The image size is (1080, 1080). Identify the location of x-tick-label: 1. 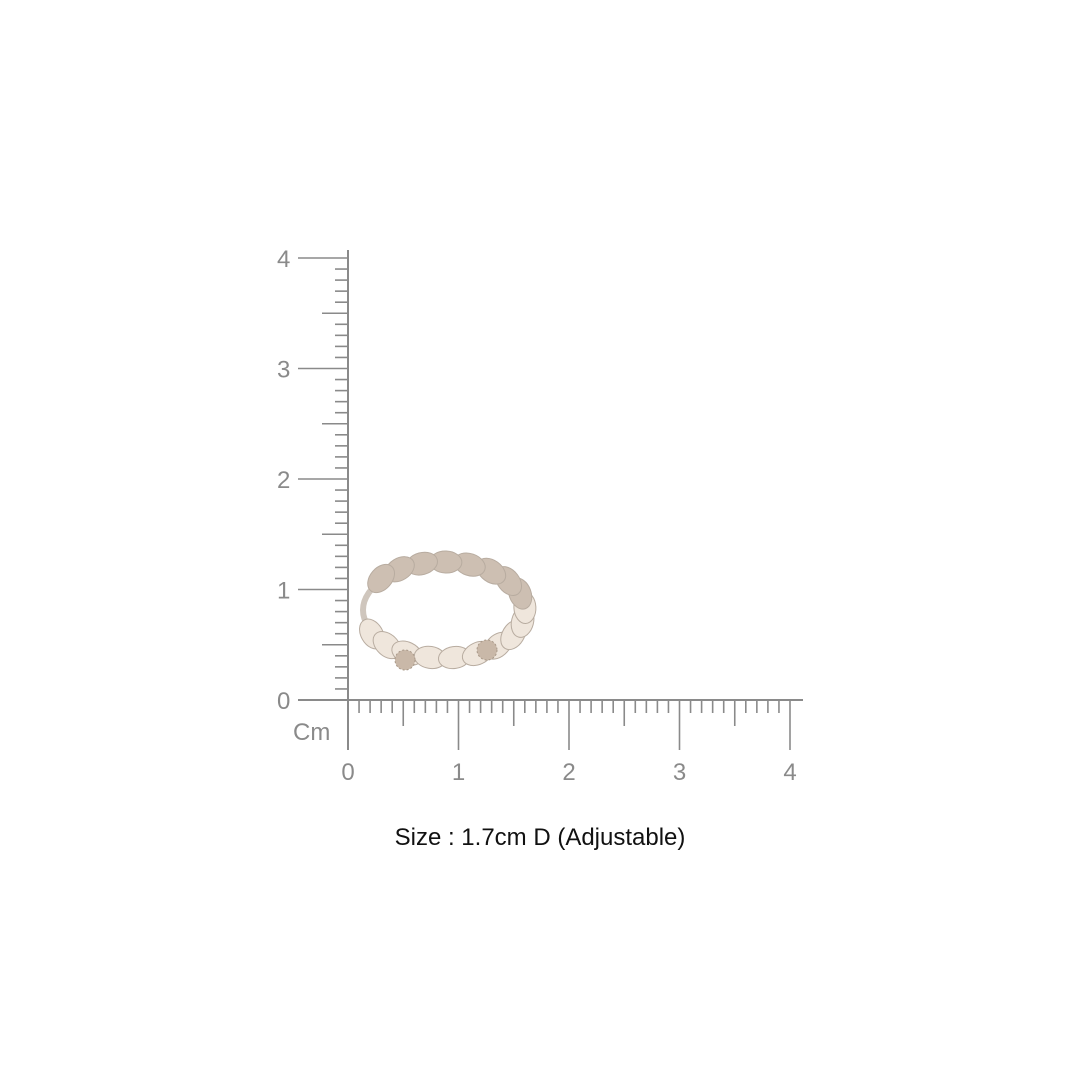
(458, 772).